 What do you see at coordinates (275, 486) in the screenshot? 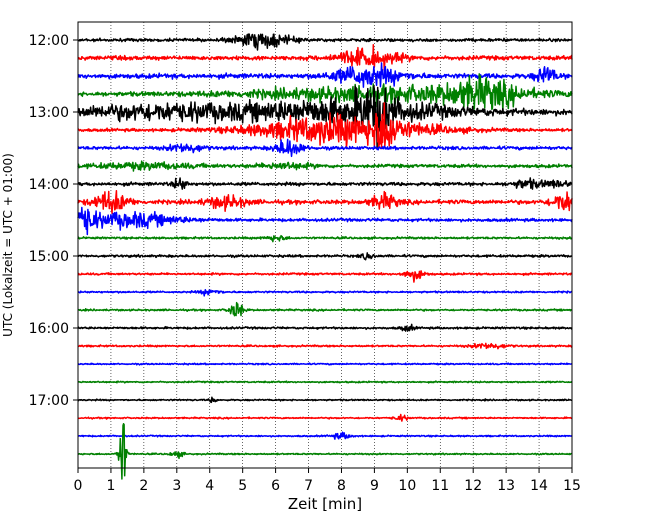
I see `x-tick-label-6: 6` at bounding box center [275, 486].